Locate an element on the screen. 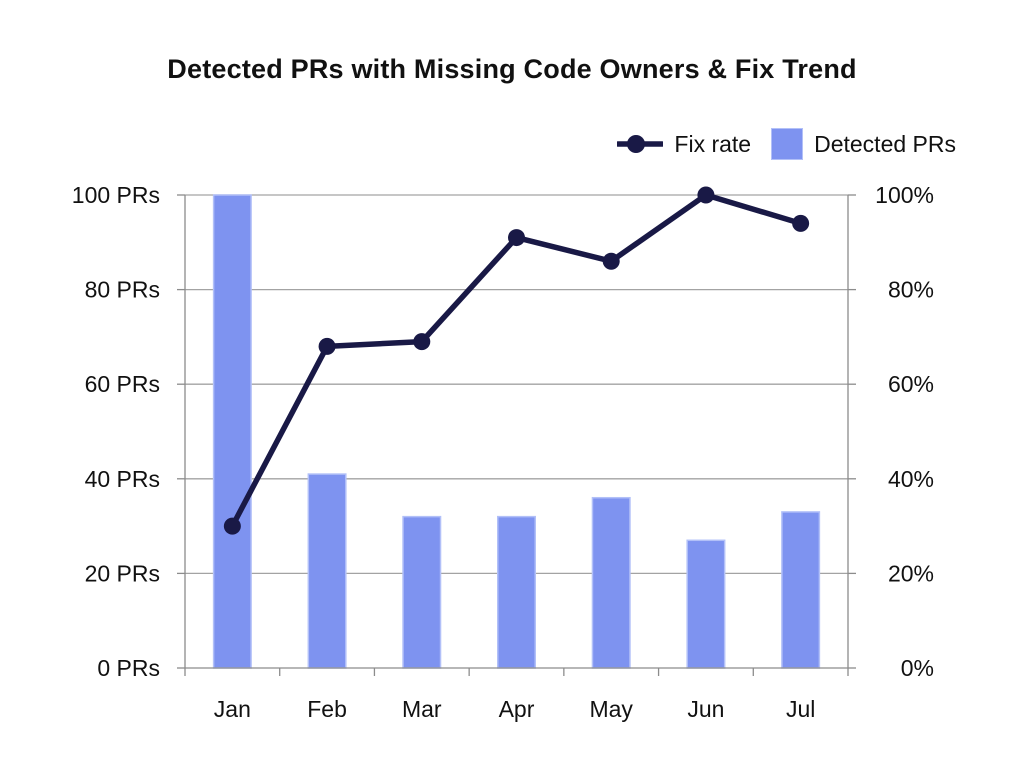 This screenshot has width=1024, height=768. x-month-label-may: May is located at coordinates (611, 709).